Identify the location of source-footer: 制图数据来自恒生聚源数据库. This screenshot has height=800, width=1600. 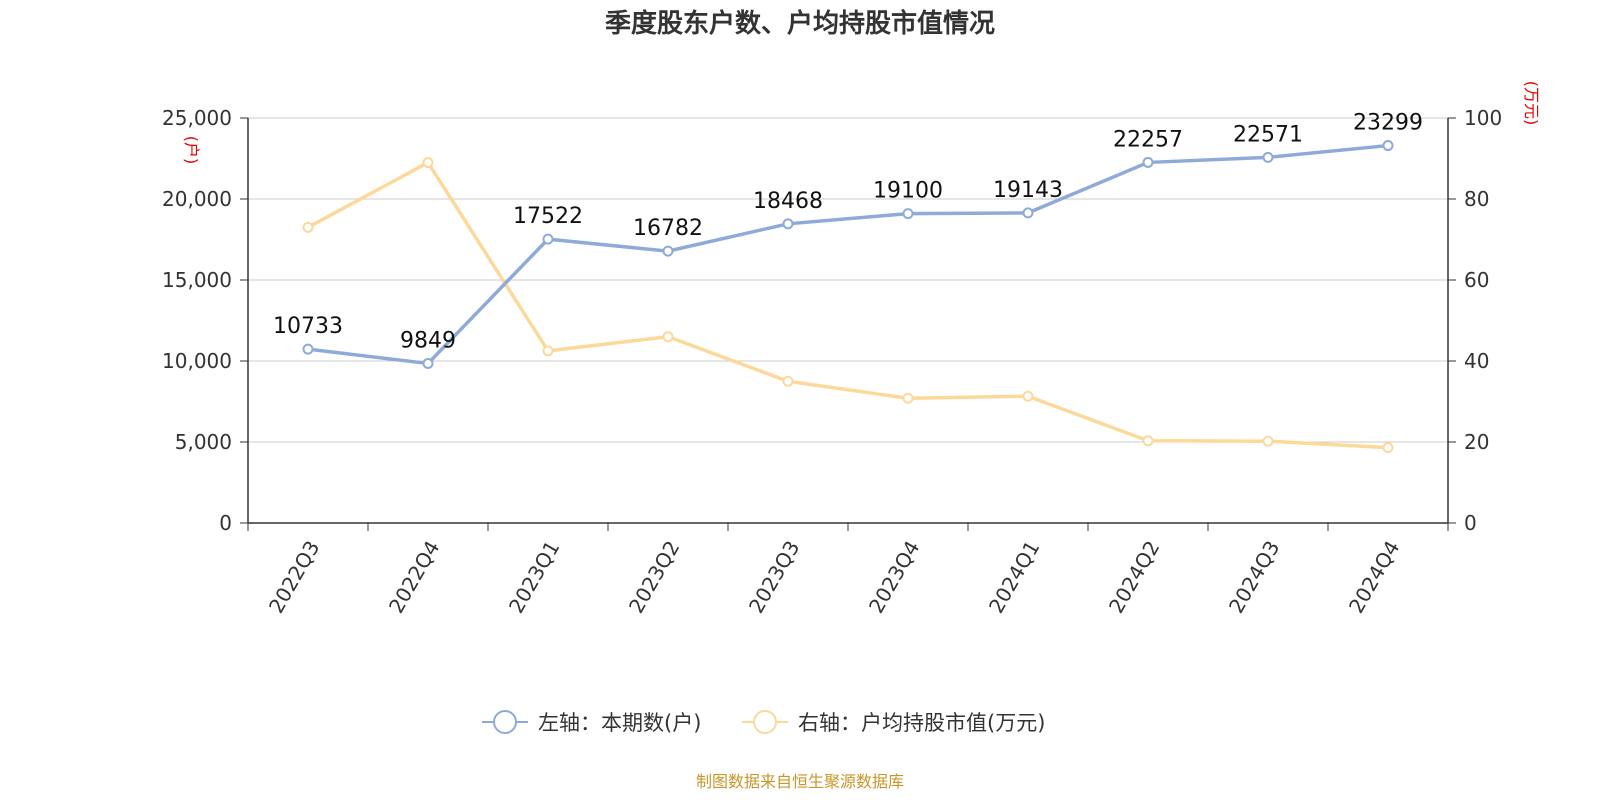
(800, 781).